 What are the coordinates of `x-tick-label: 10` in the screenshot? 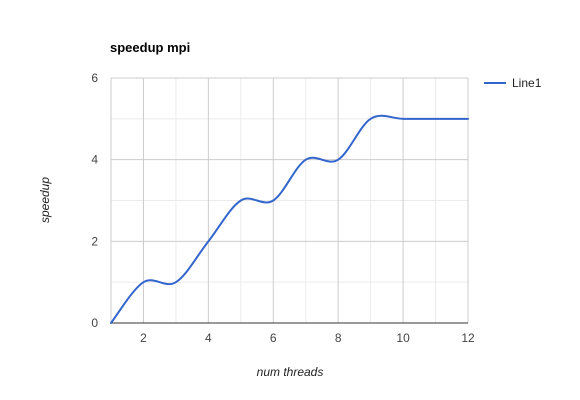 It's located at (403, 338).